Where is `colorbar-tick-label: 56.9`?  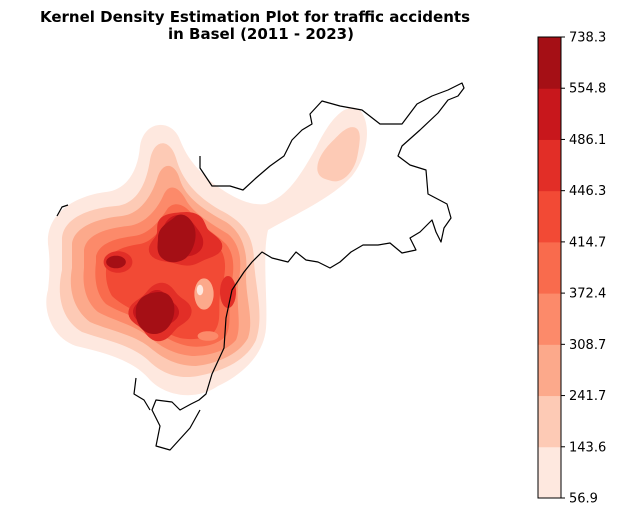
colorbar-tick-label: 56.9 is located at coordinates (583, 499).